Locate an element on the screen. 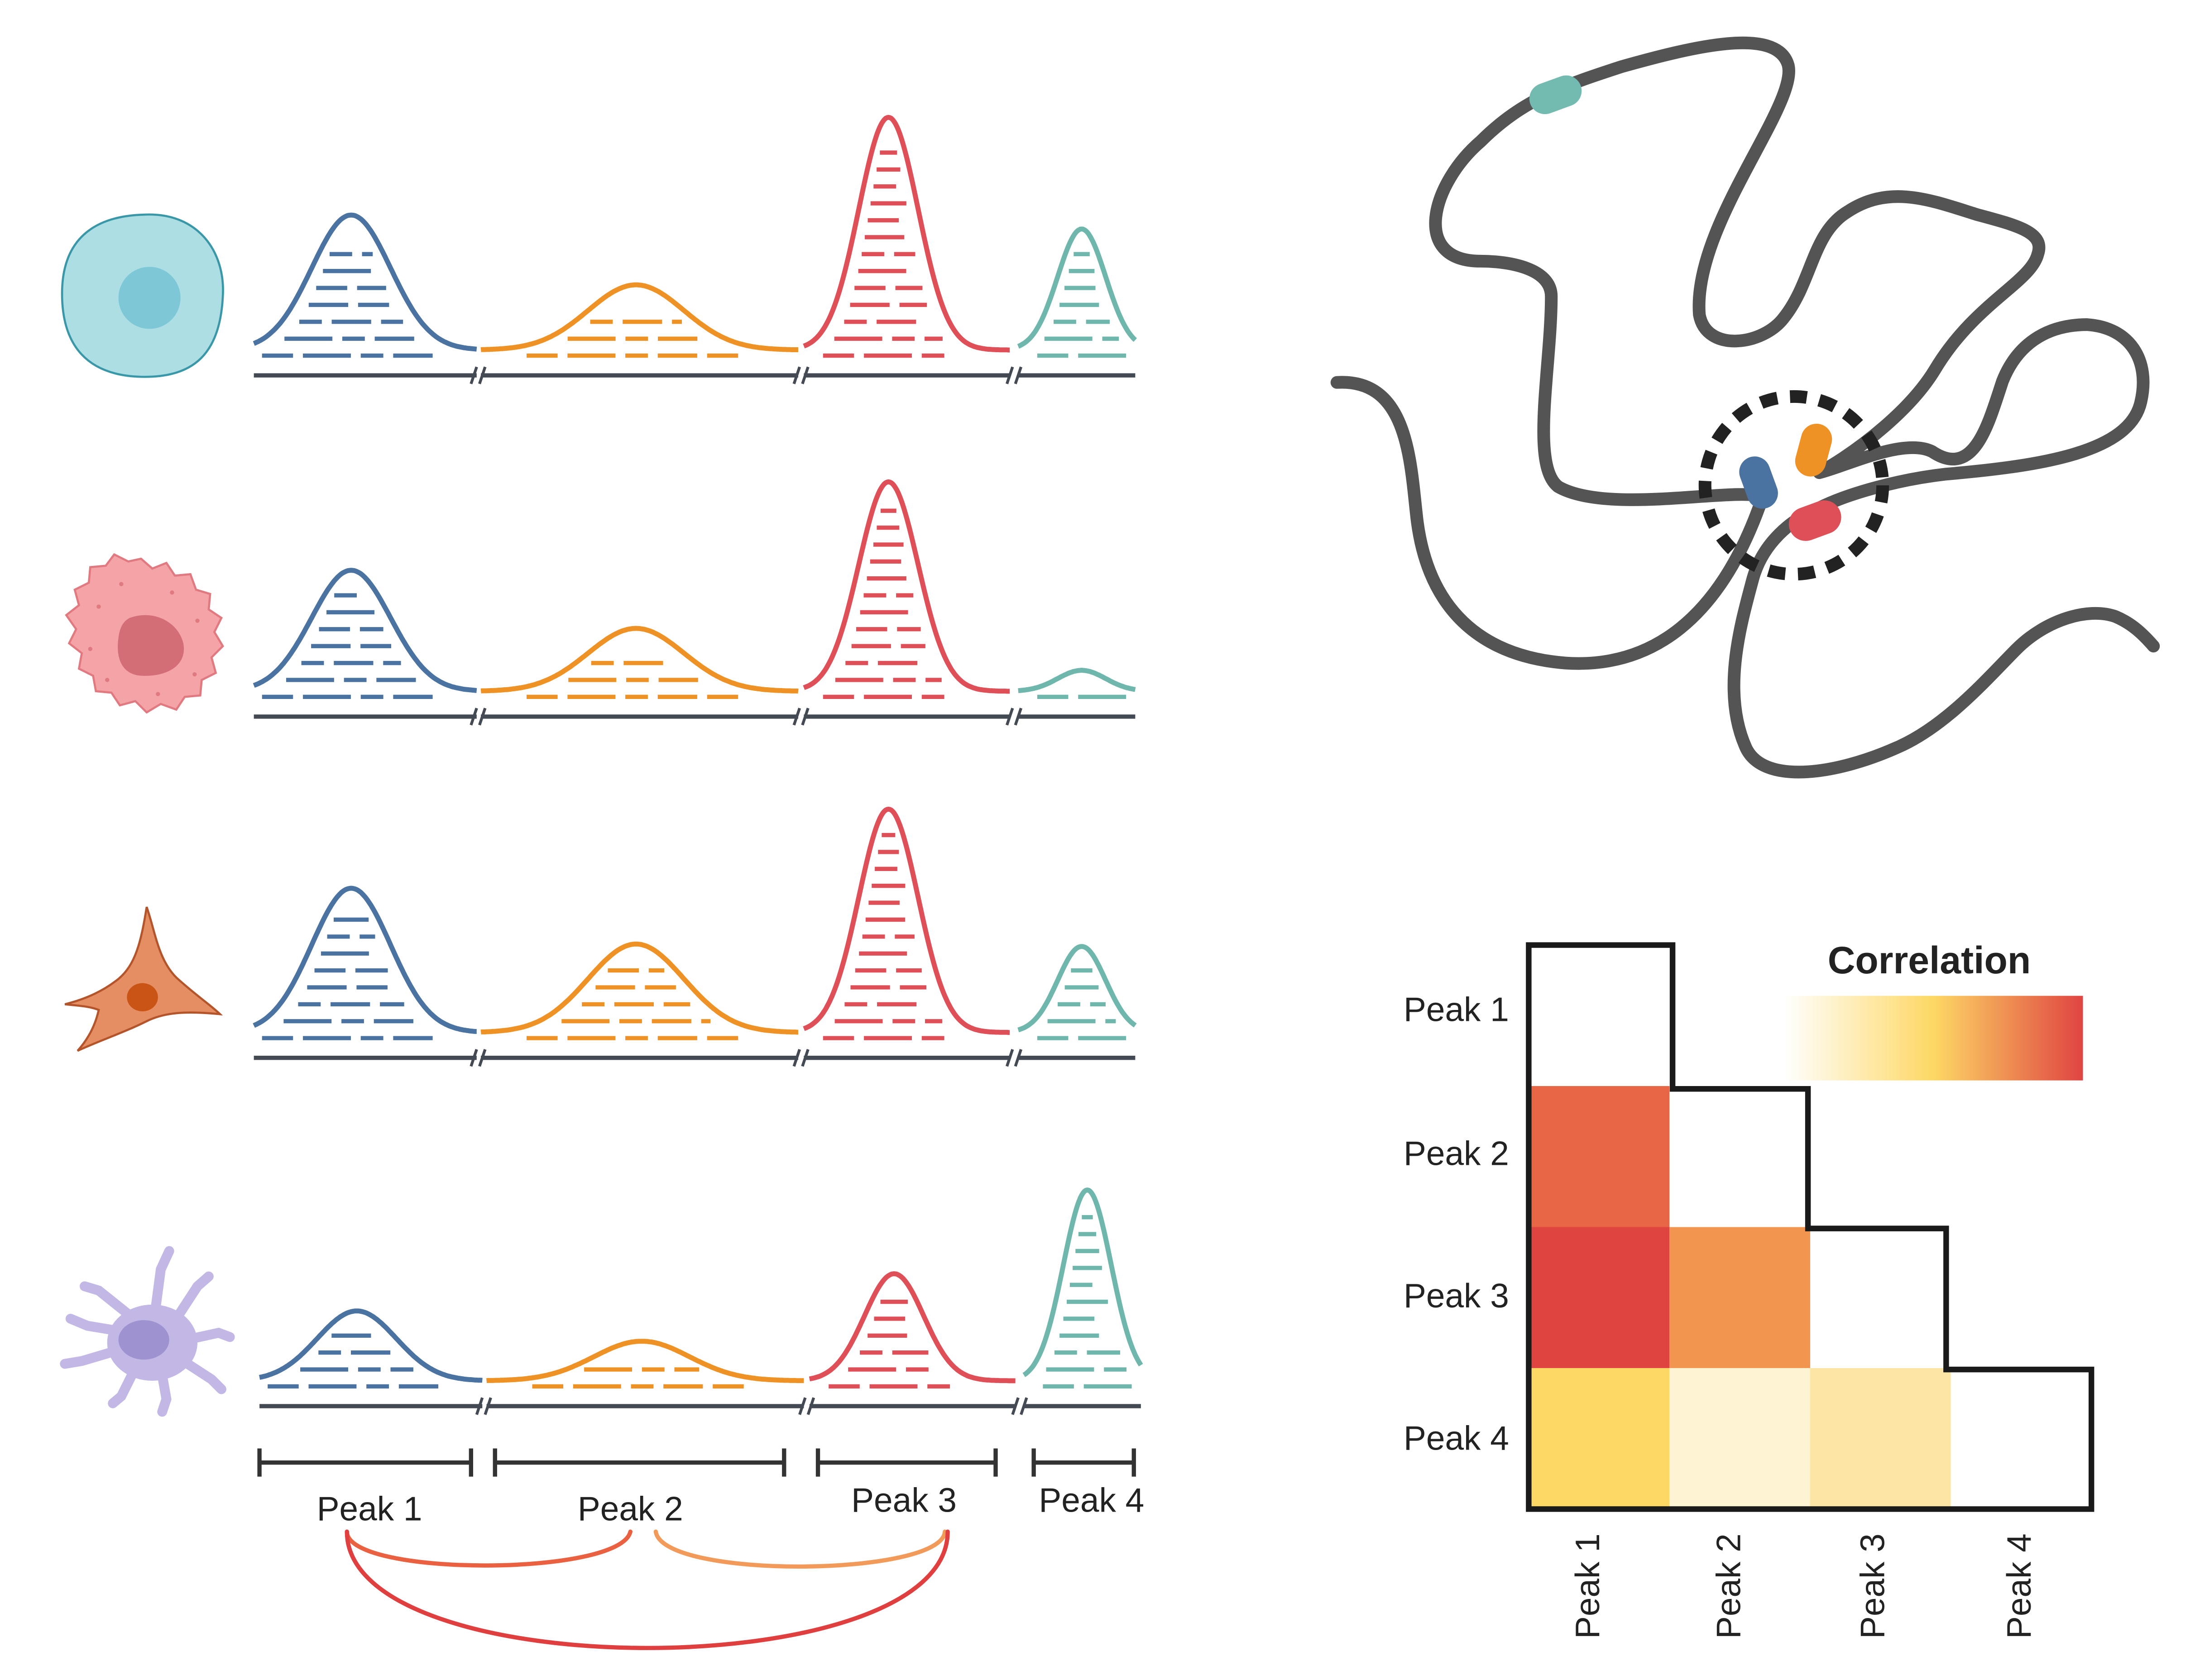  col-label-peak-4: Peak 4 is located at coordinates (2019, 1586).